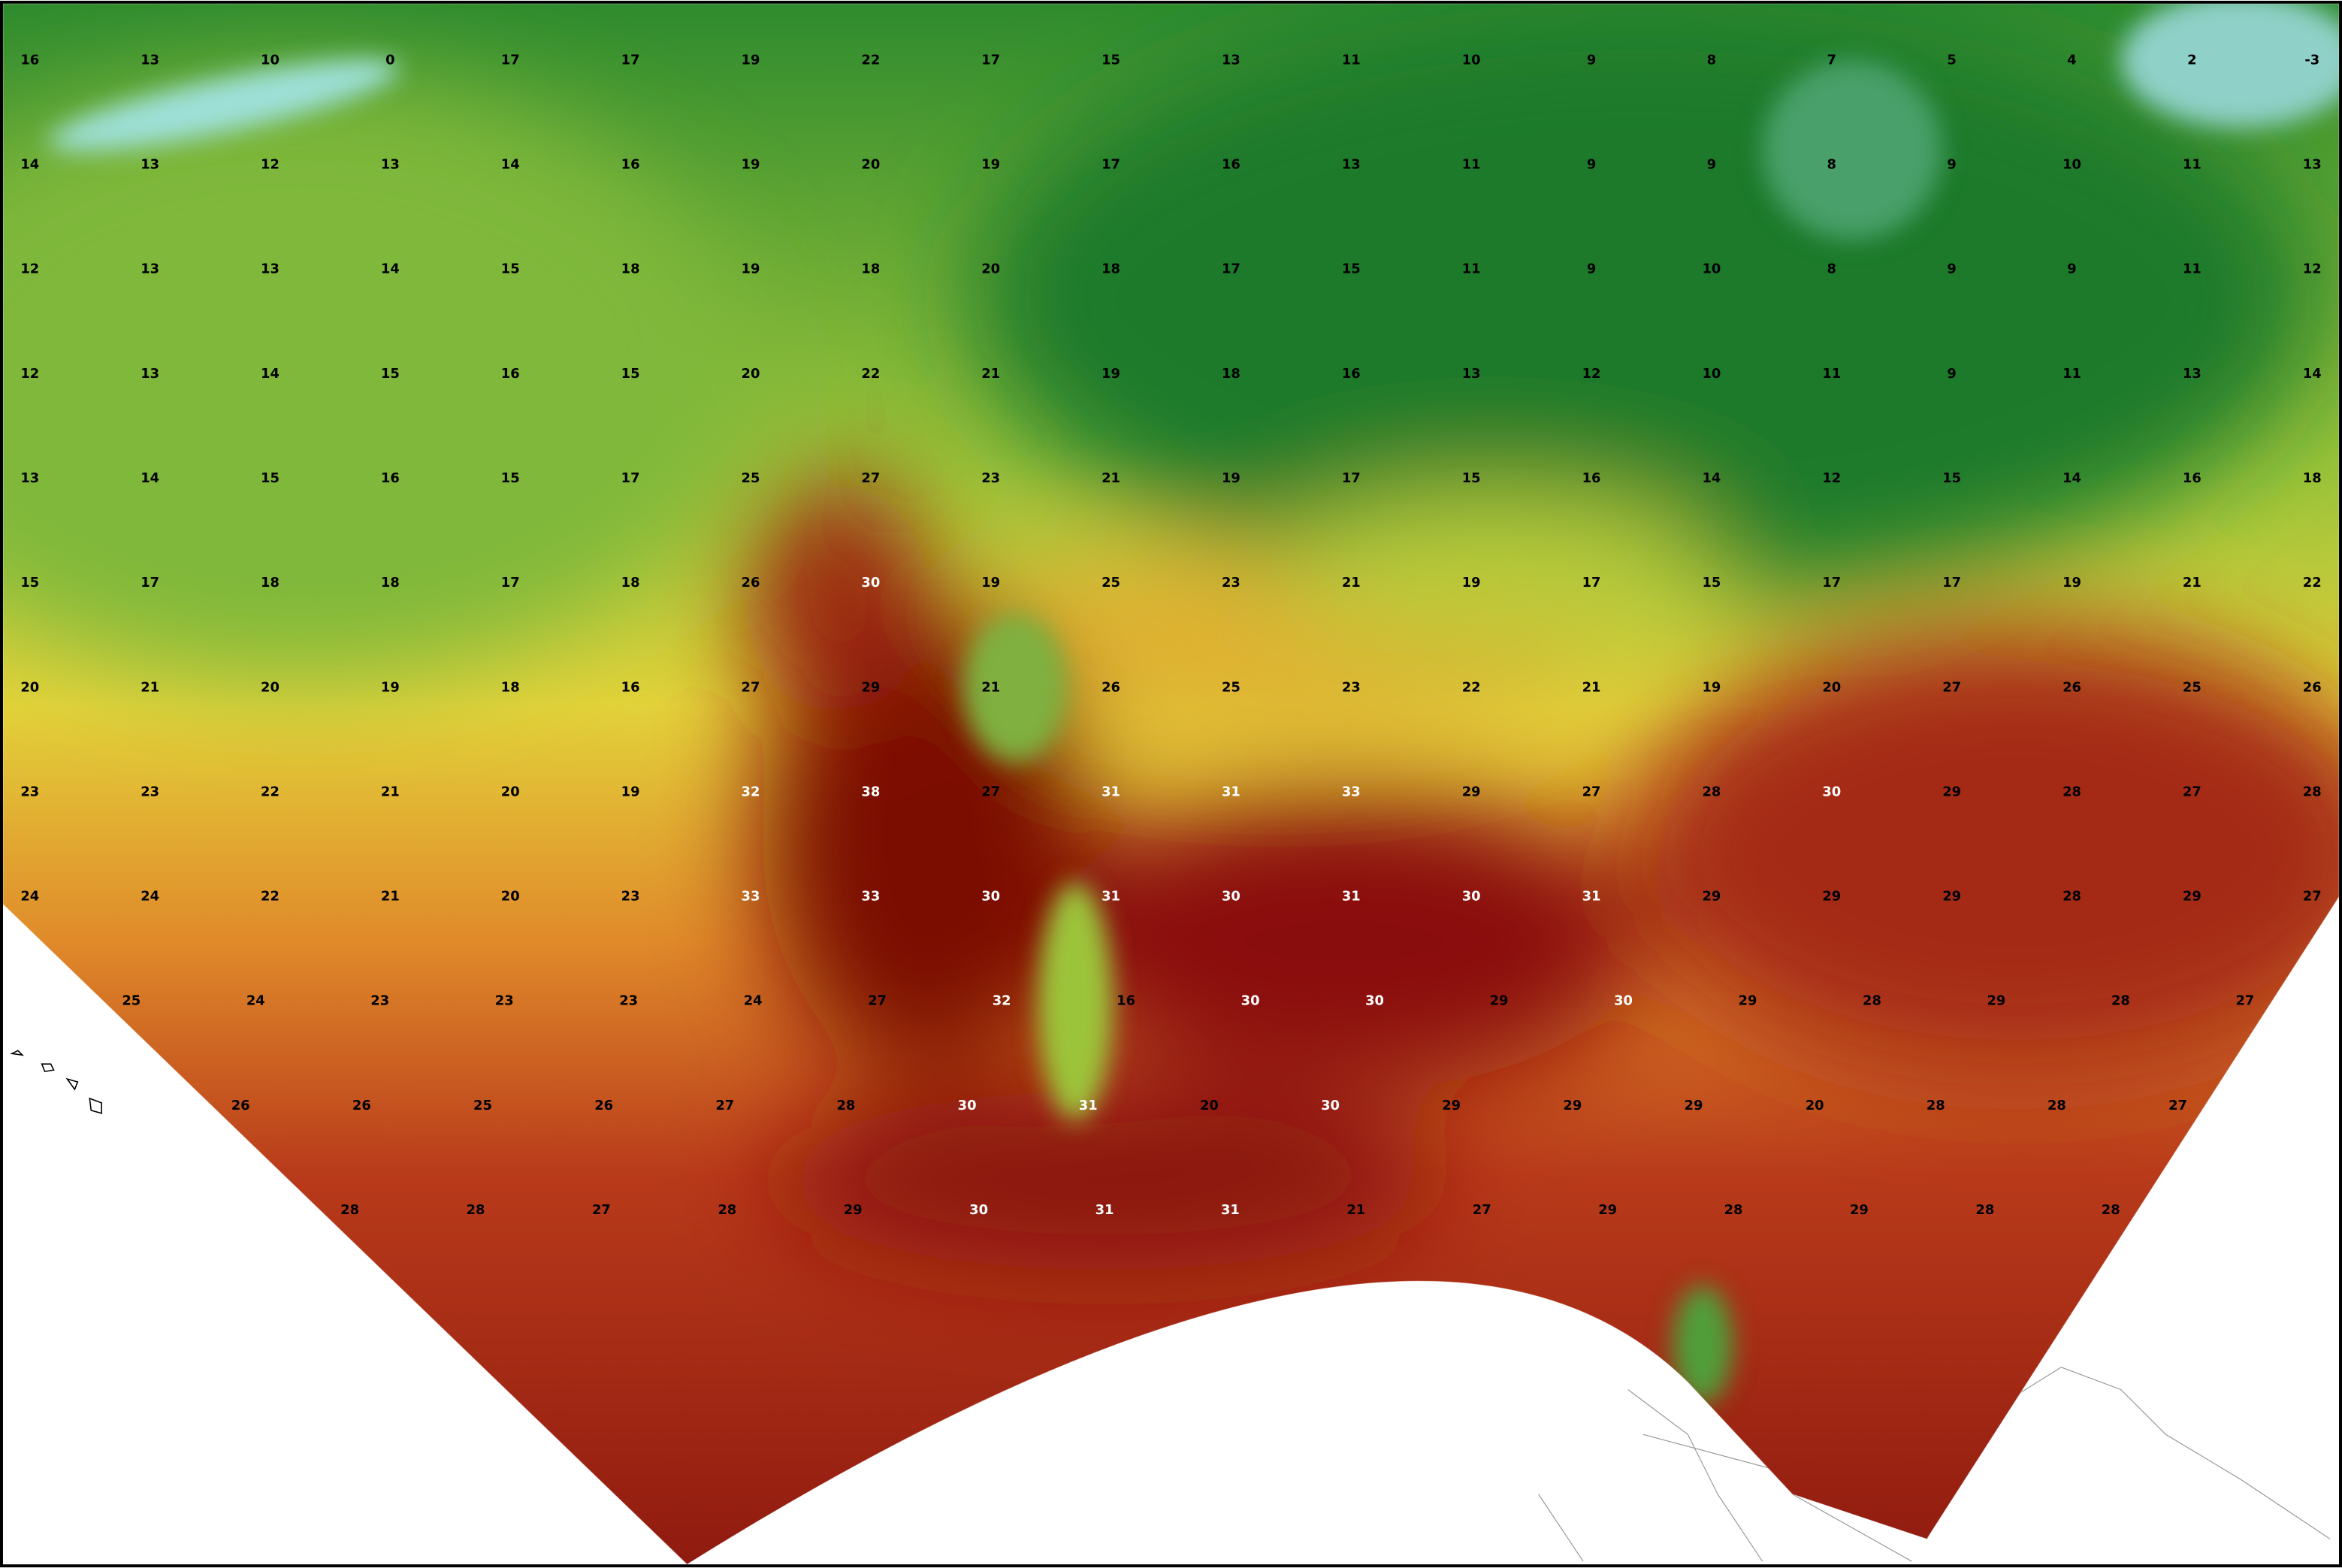 This screenshot has height=1568, width=2342. What do you see at coordinates (2191, 60) in the screenshot?
I see `temperature-label: 2` at bounding box center [2191, 60].